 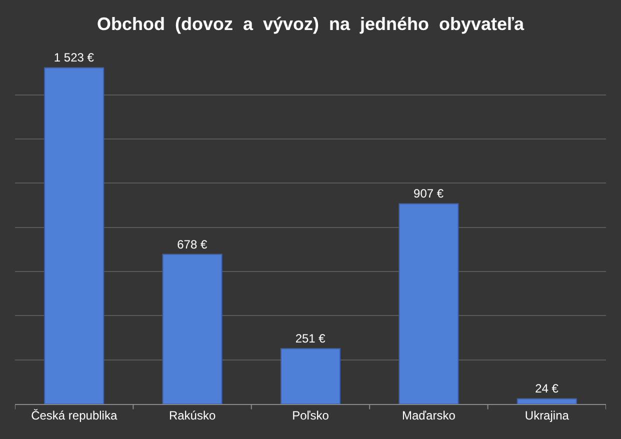 I want to click on data-label: 678 €, so click(x=192, y=244).